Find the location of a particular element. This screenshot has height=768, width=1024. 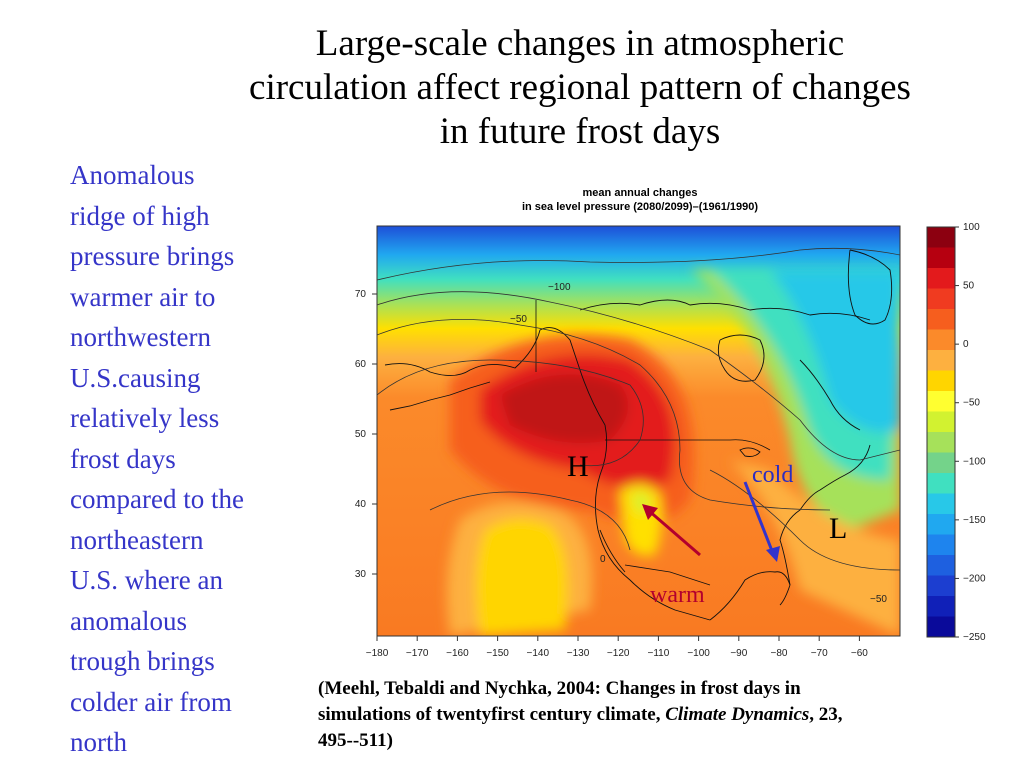

lat-tick-label: 50 is located at coordinates (361, 434).